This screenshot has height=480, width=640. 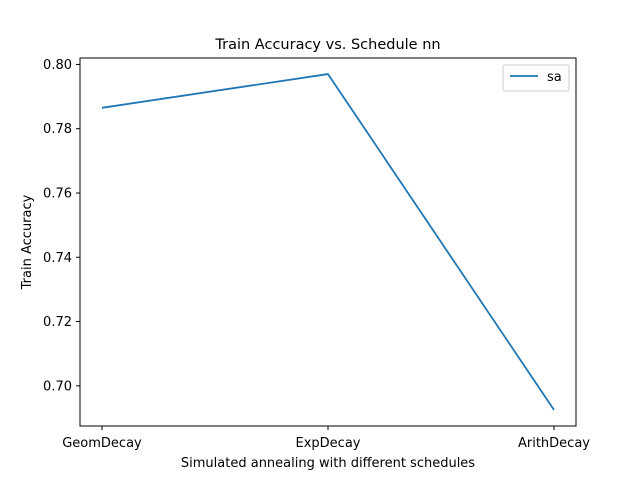 I want to click on chart-title: Train Accuracy vs. Schedule nn, so click(x=327, y=45).